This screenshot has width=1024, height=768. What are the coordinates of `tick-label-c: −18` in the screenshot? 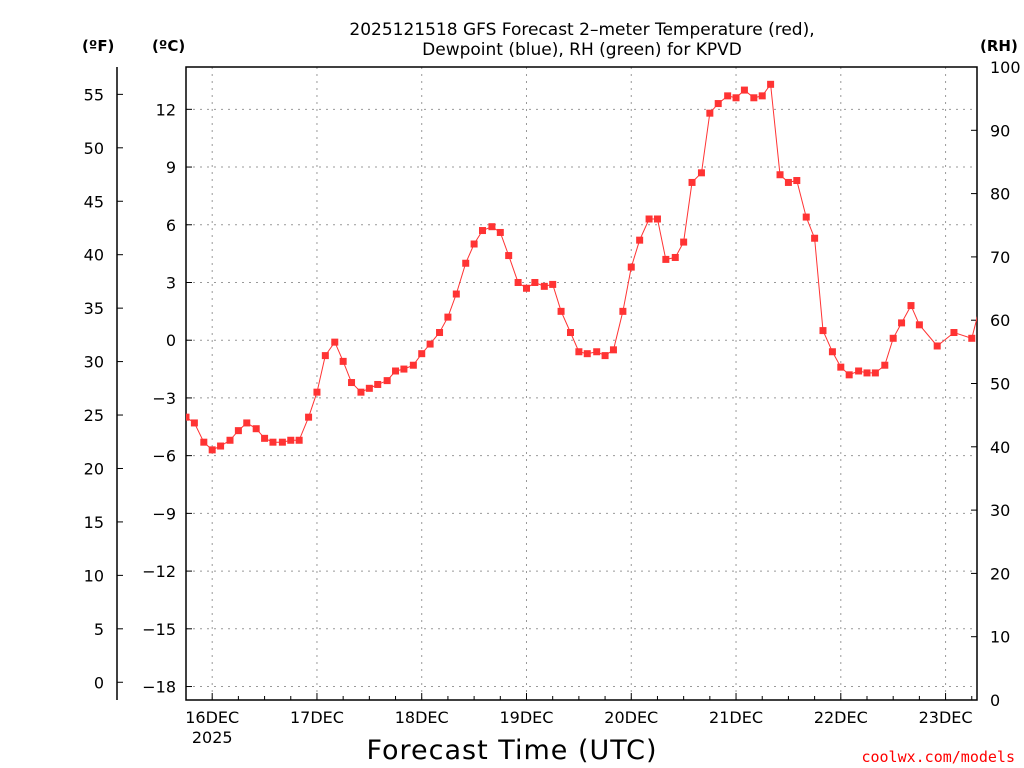 It's located at (159, 687).